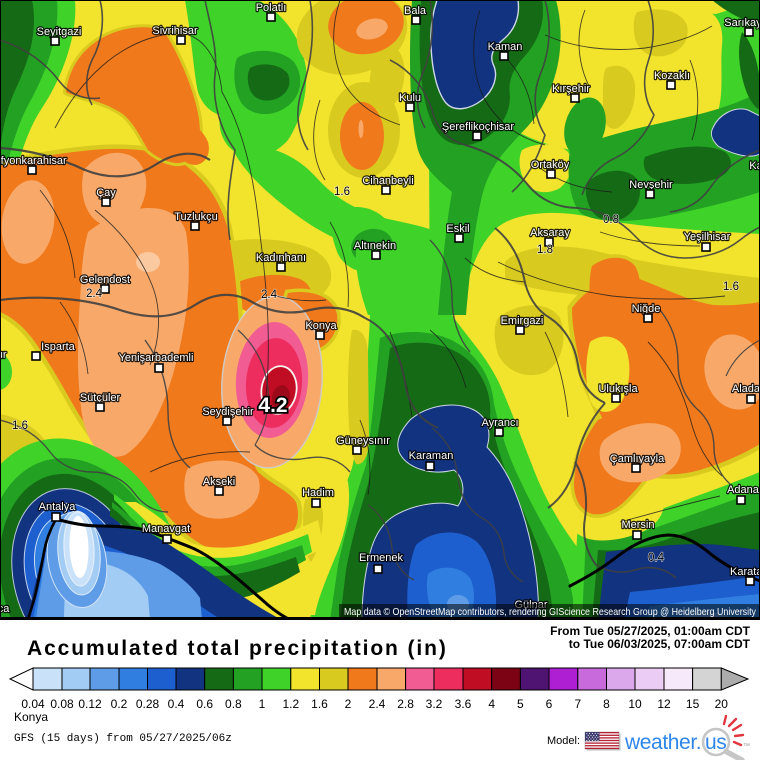 The image size is (760, 760). Describe the element at coordinates (505, 47) in the screenshot. I see `svg-text: Kaman` at that location.